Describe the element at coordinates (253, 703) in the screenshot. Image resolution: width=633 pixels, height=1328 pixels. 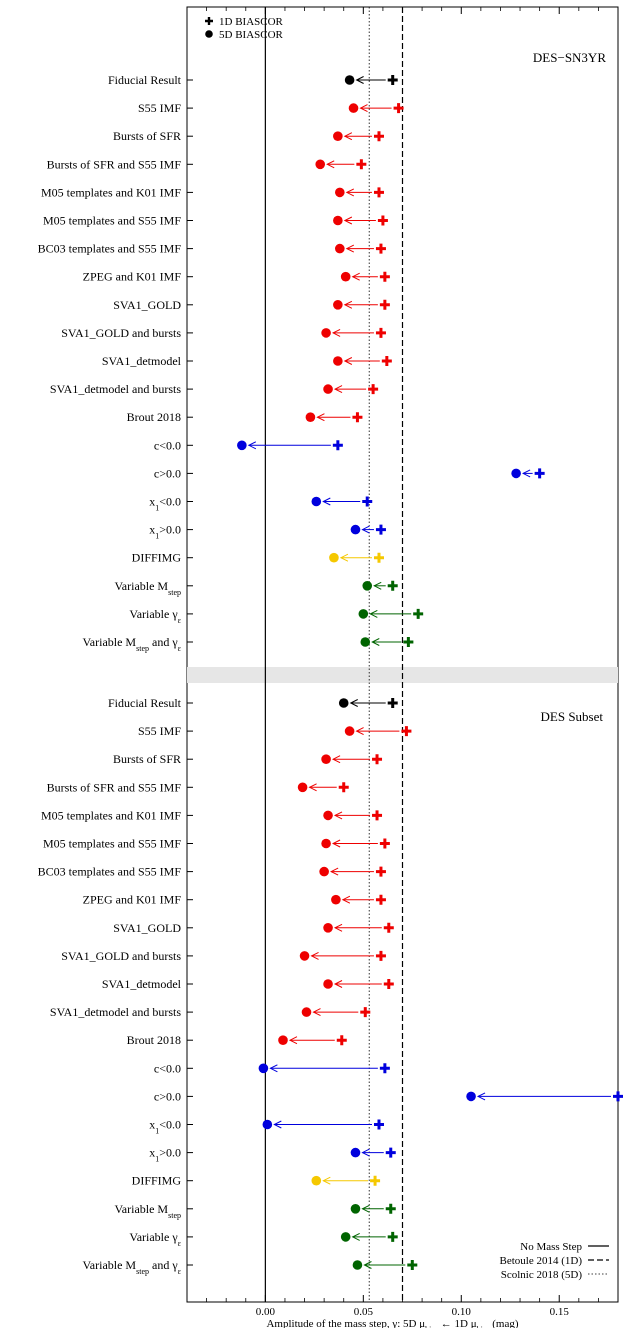
I see `data-row: Fiducial Result` at that location.